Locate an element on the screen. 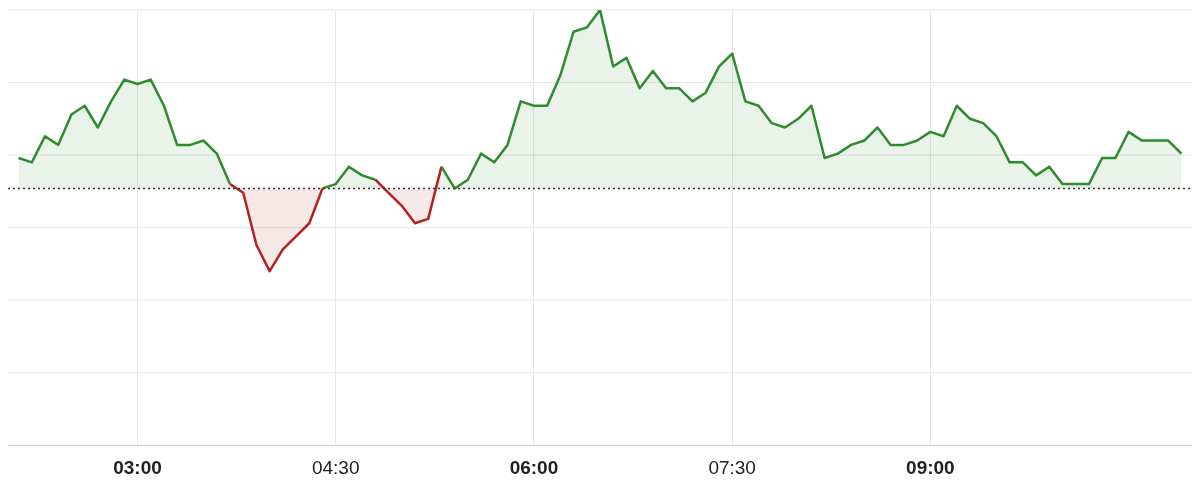  x-tick-label: 06:00 is located at coordinates (534, 467).